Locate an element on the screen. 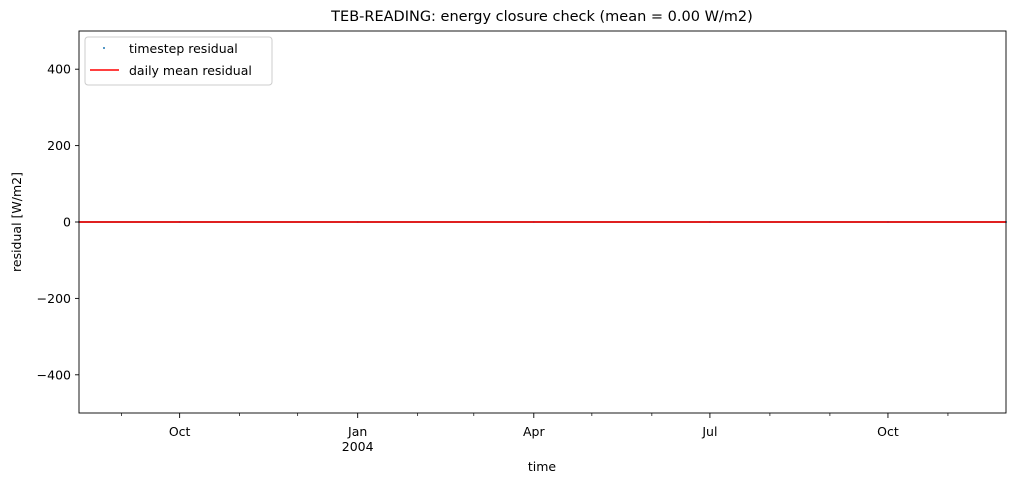 The image size is (1017, 484). legend: timestep residual daily mean residual is located at coordinates (178, 61).